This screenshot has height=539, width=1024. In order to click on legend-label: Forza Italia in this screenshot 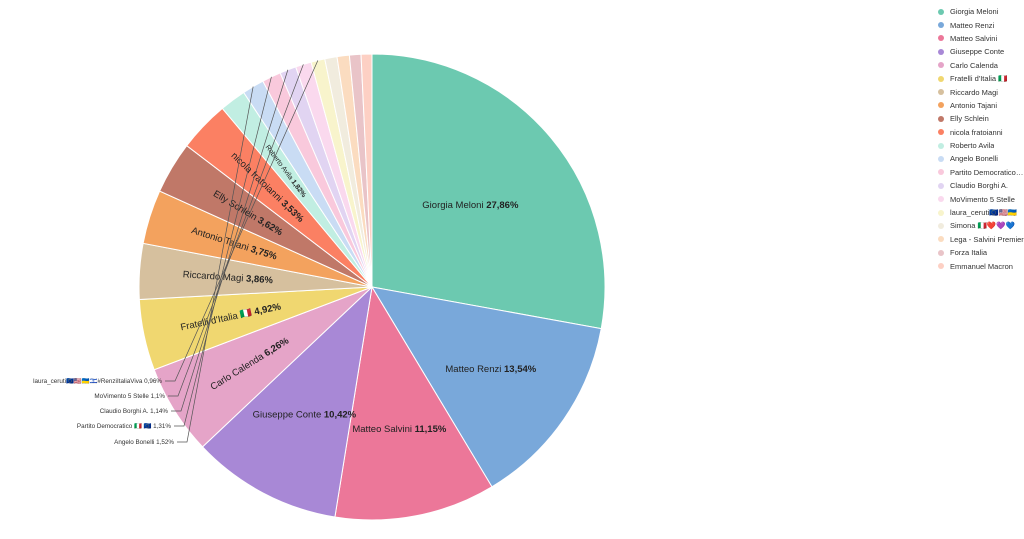, I will do `click(969, 253)`.